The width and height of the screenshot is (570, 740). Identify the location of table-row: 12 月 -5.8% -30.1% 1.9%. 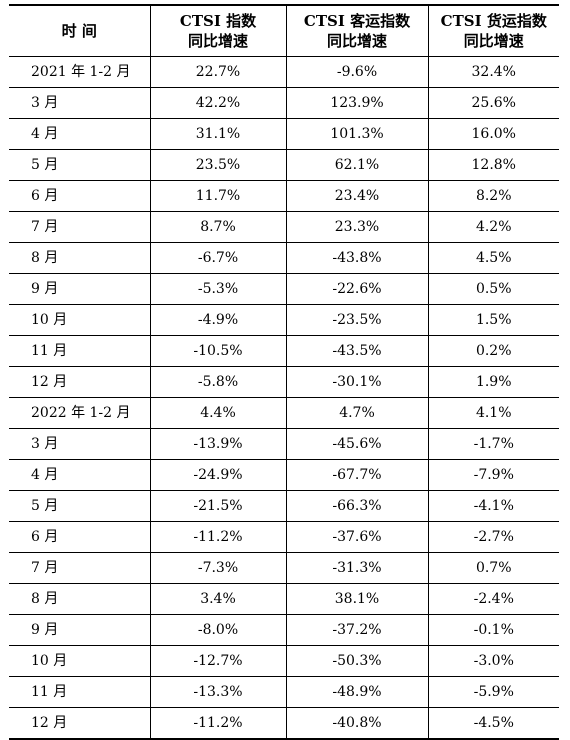
(284, 382).